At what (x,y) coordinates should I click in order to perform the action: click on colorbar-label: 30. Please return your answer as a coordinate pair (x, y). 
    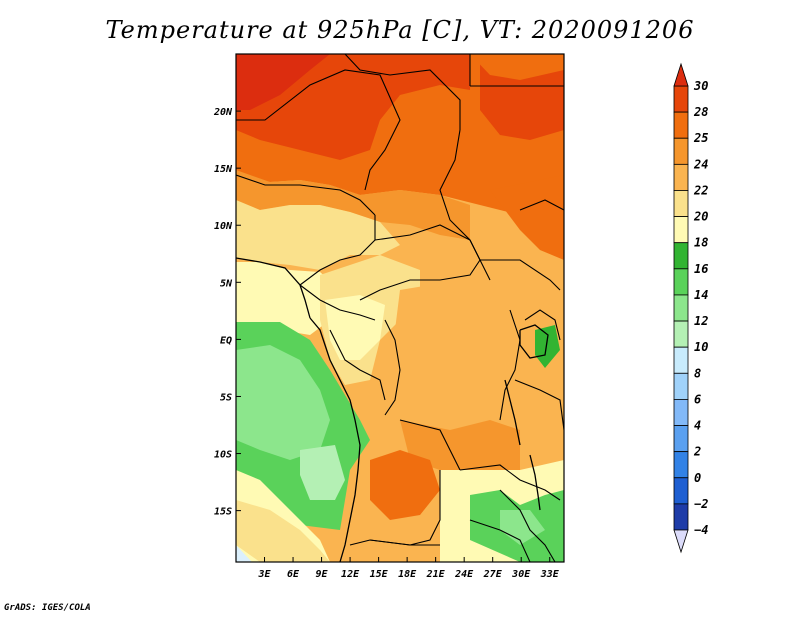
    Looking at the image, I should click on (700, 86).